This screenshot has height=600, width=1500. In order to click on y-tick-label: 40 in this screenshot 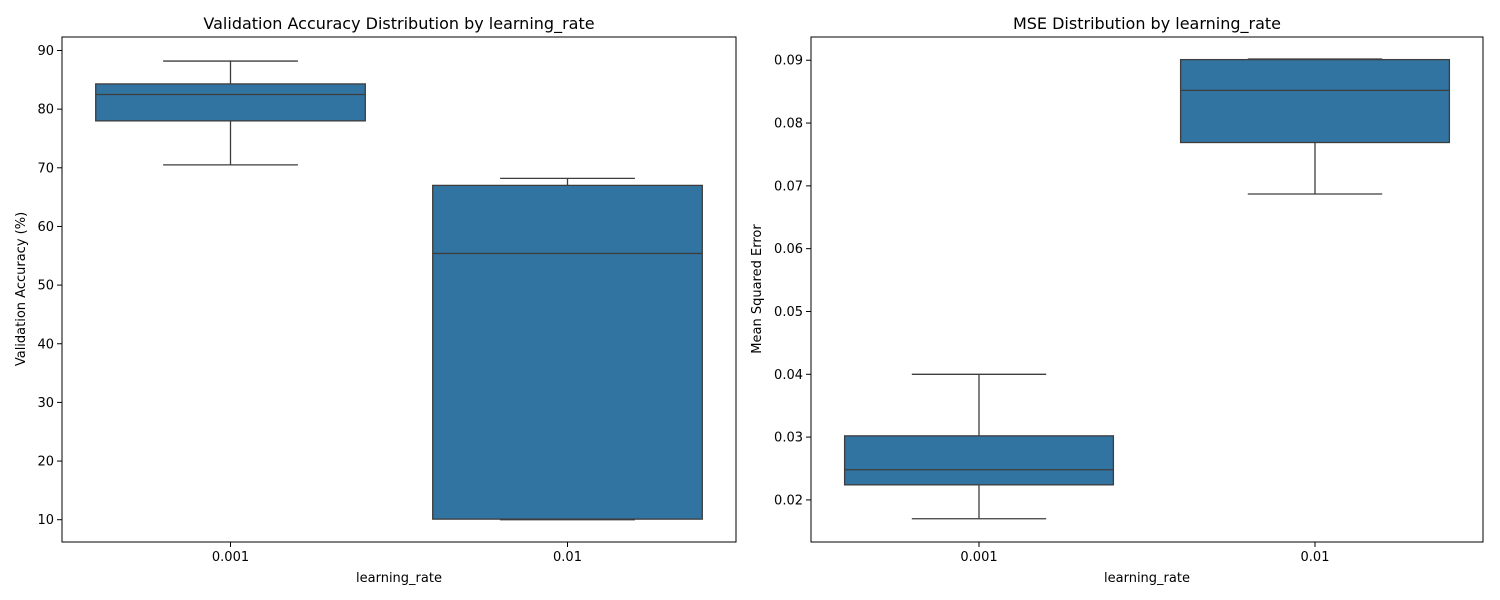, I will do `click(45, 344)`.